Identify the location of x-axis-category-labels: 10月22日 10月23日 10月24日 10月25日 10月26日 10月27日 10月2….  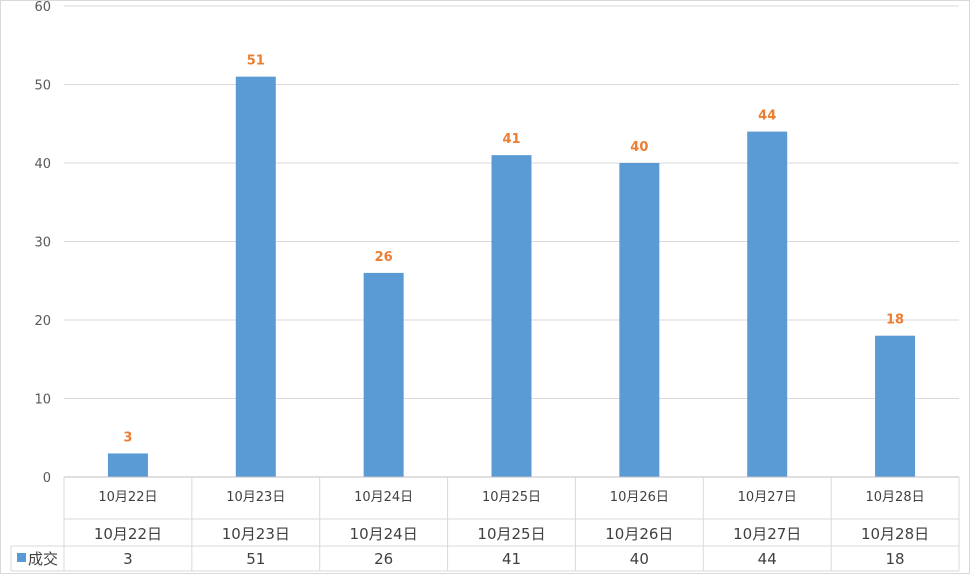
(511, 497).